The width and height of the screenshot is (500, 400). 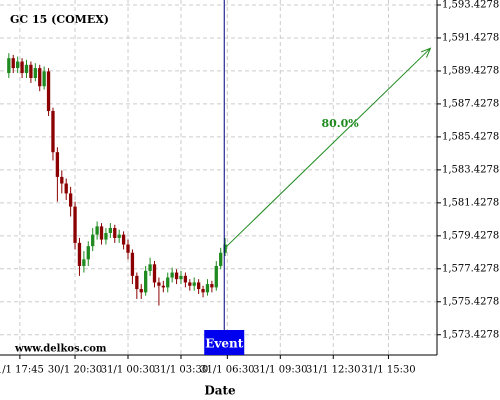 What do you see at coordinates (59, 19) in the screenshot?
I see `chart-title: GC 15 (COMEX)` at bounding box center [59, 19].